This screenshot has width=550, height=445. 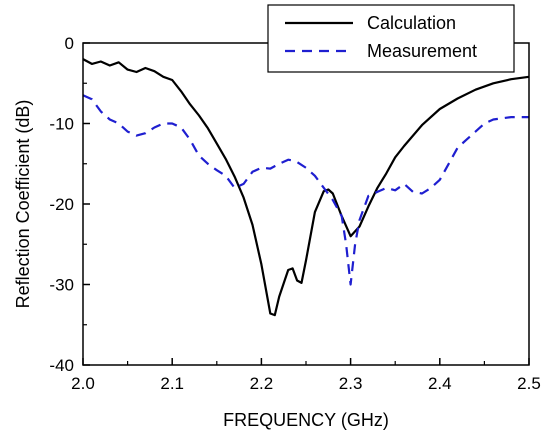 What do you see at coordinates (61, 124) in the screenshot?
I see `y-tick-label: -10` at bounding box center [61, 124].